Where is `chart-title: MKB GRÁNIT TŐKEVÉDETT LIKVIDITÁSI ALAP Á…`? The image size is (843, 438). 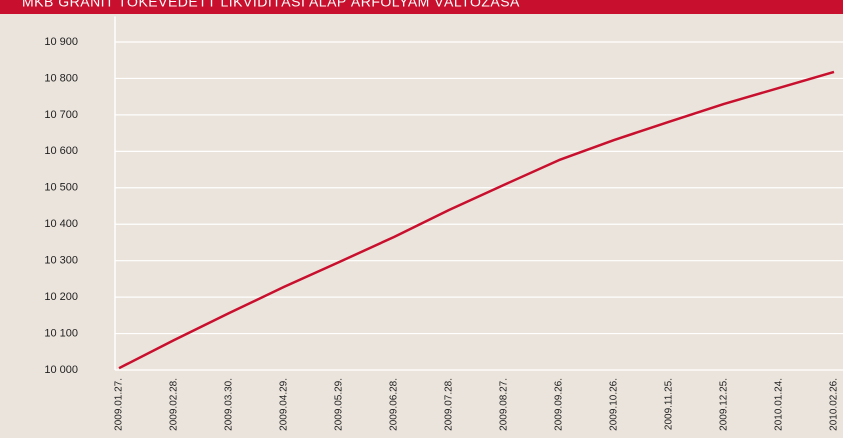 chart-title: MKB GRÁNIT TŐKEVÉDETT LIKVIDITÁSI ALAP Á… is located at coordinates (271, 5).